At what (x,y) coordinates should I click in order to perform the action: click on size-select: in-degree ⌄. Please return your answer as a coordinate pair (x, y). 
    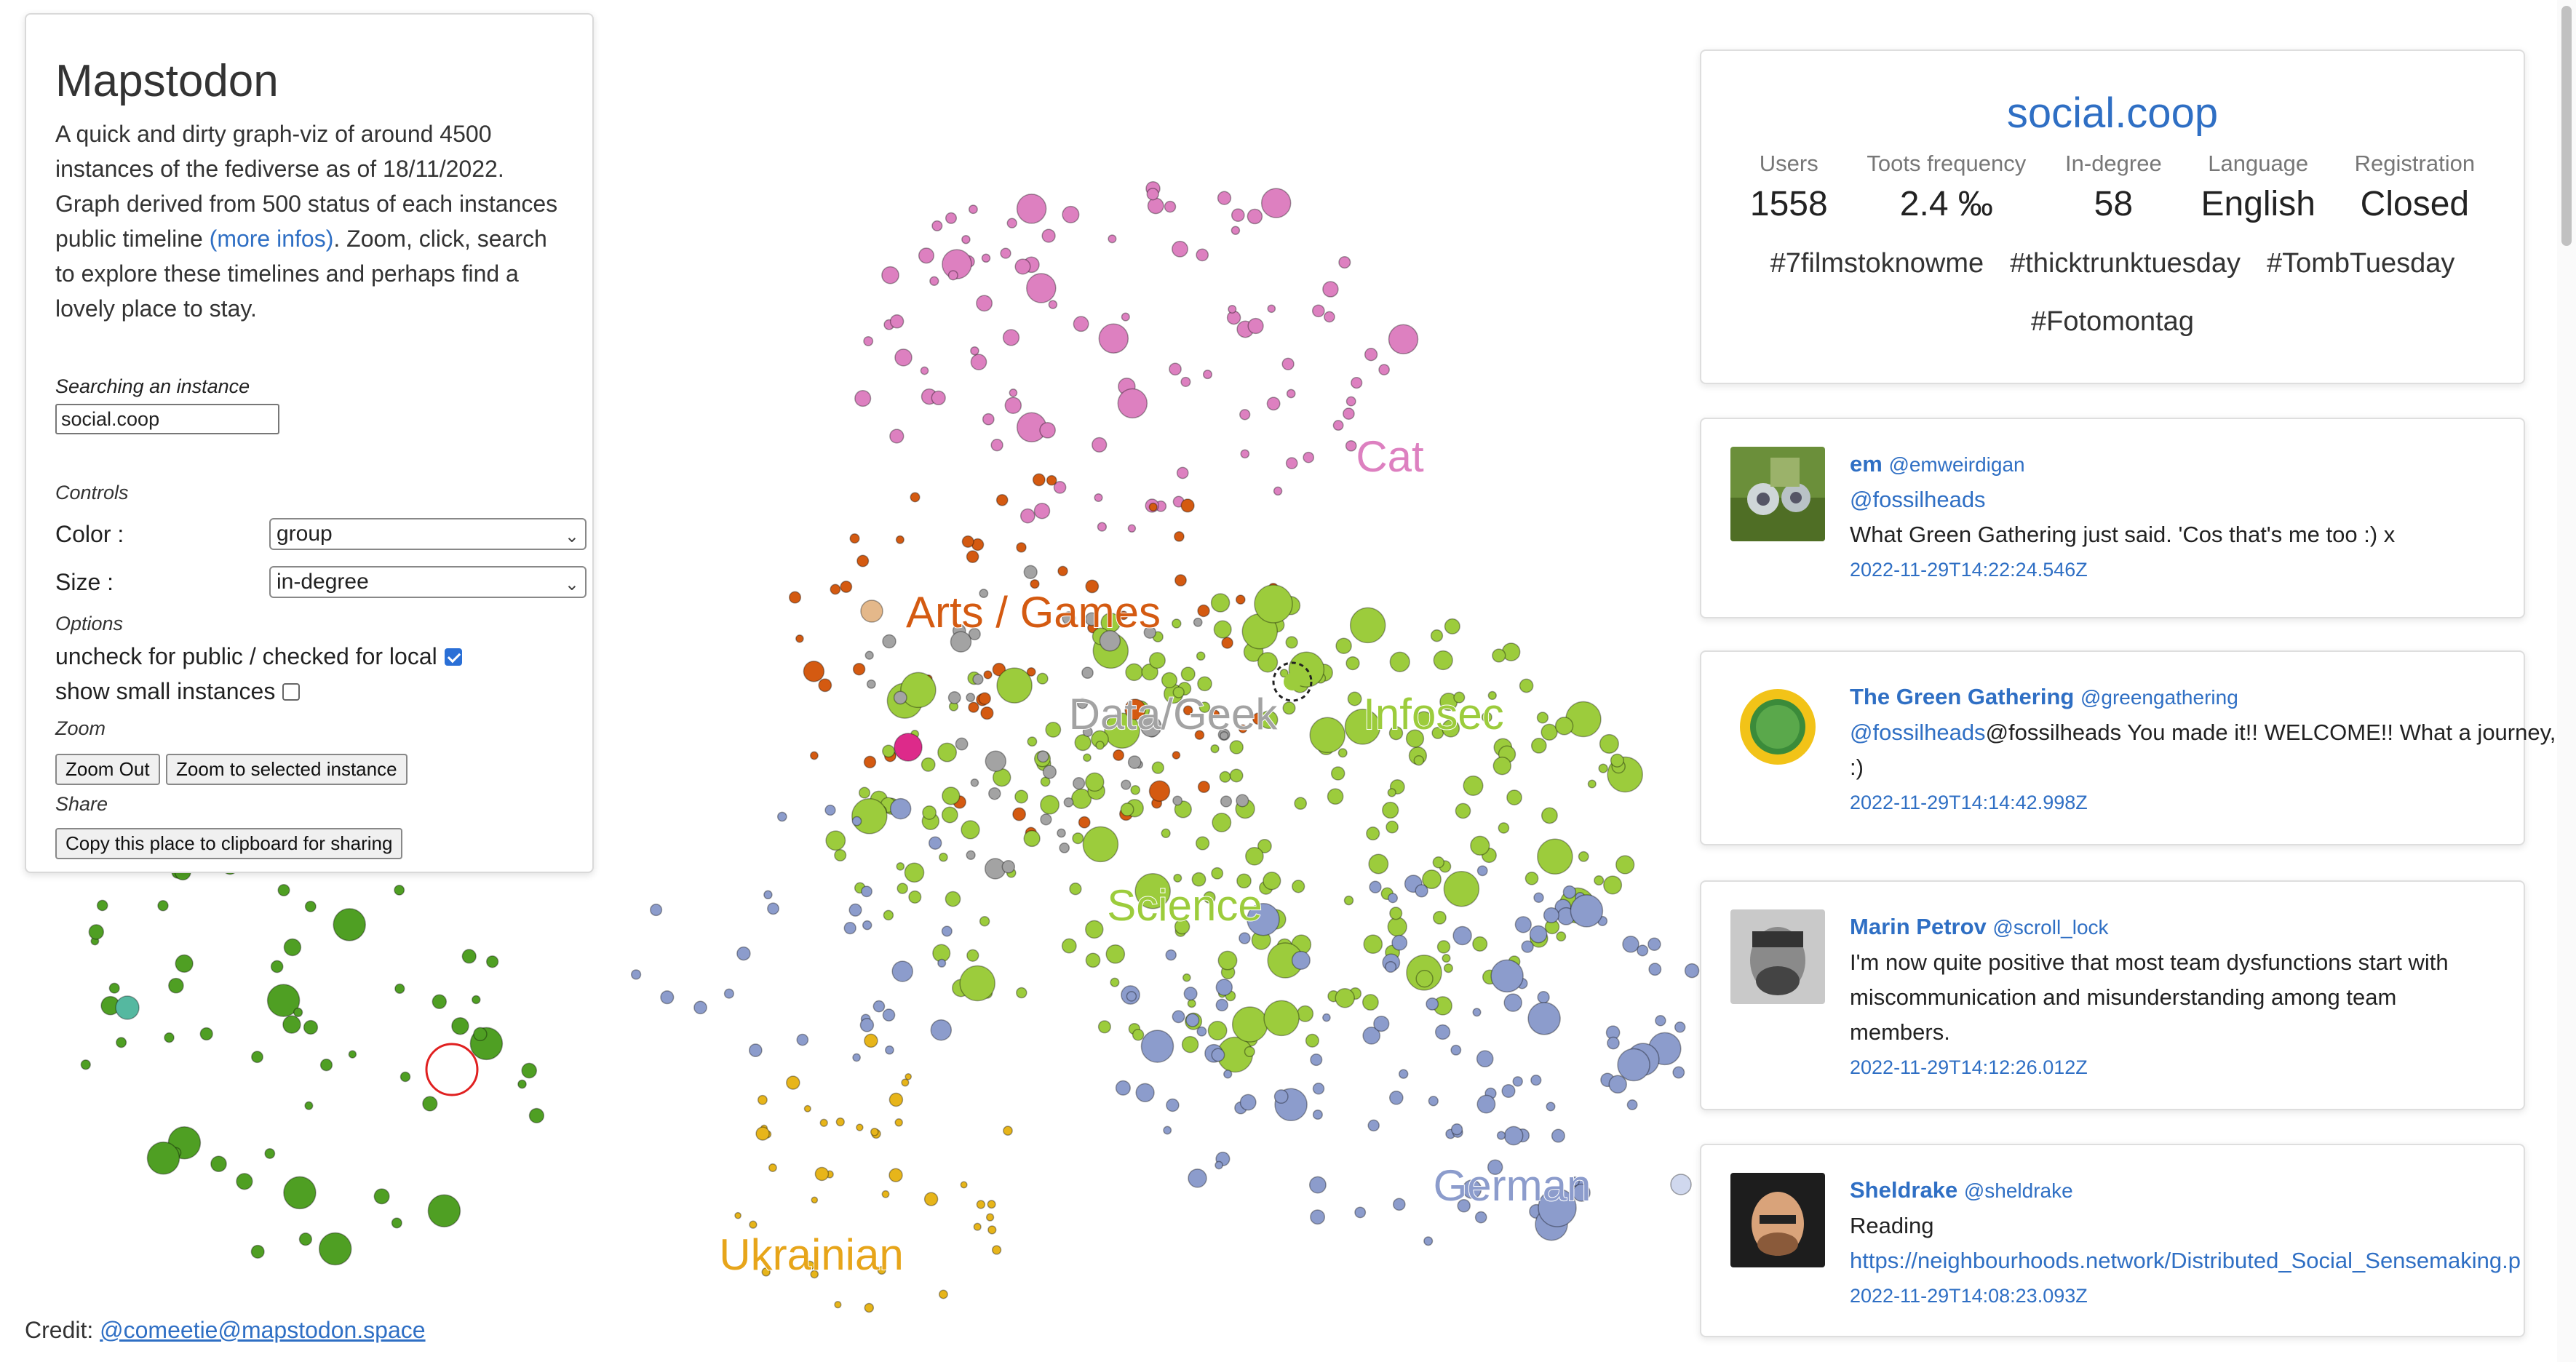
    Looking at the image, I should click on (428, 582).